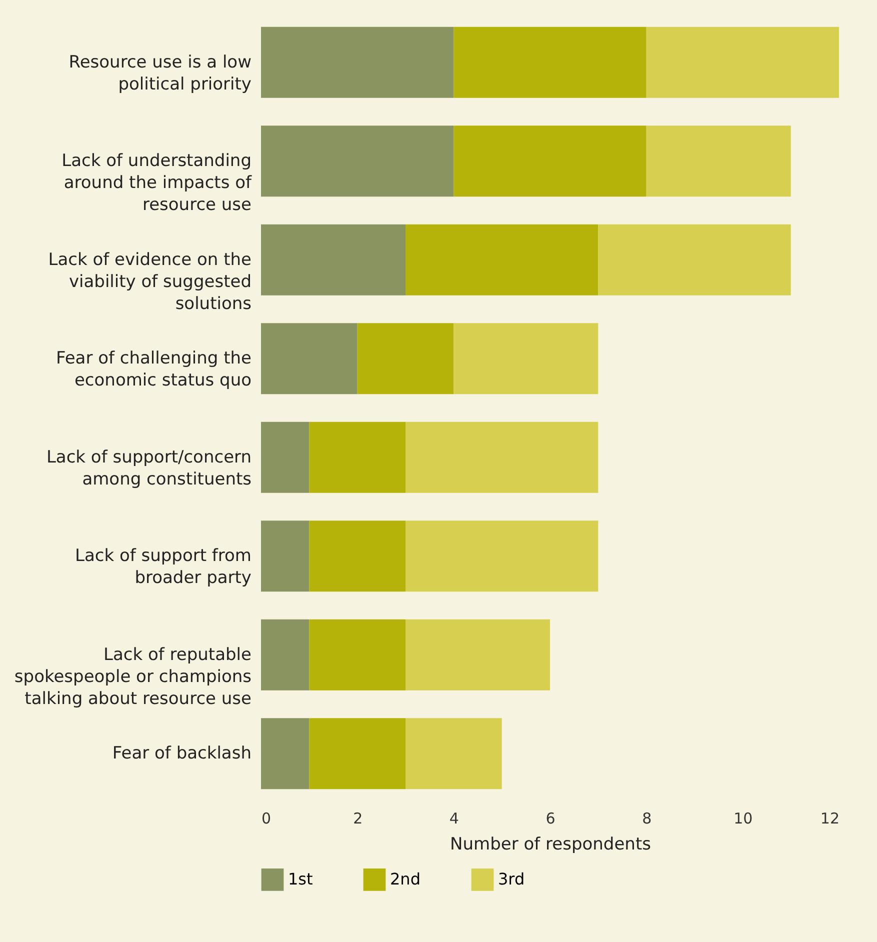 The image size is (877, 942). What do you see at coordinates (830, 819) in the screenshot?
I see `x-tick-label: 12` at bounding box center [830, 819].